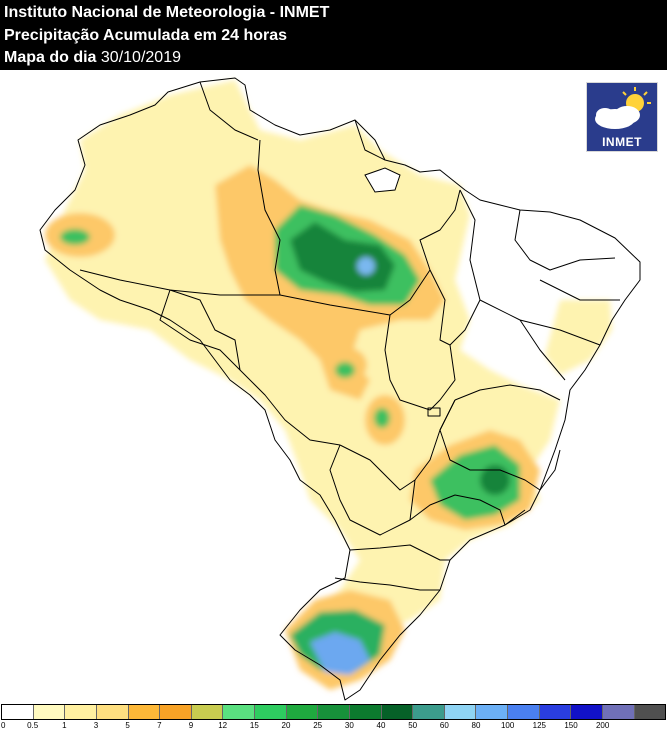 This screenshot has height=731, width=667. Describe the element at coordinates (333, 726) in the screenshot. I see `legend-labels: 0 0.5 1 3 5 7 9 12 15 20 25 30 40 50 60 80 100 125 150 200` at that location.